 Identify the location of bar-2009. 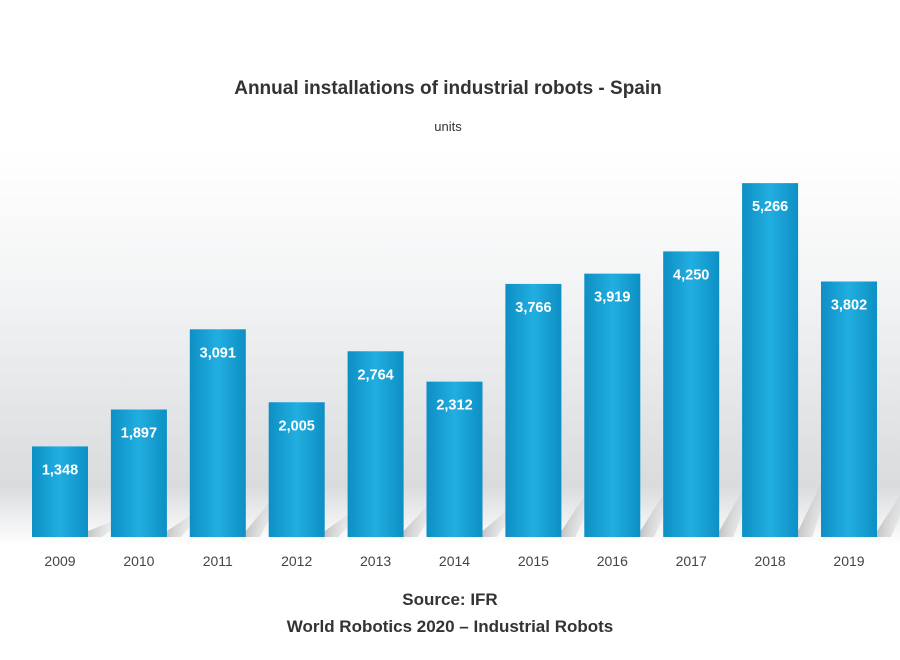
(60, 491).